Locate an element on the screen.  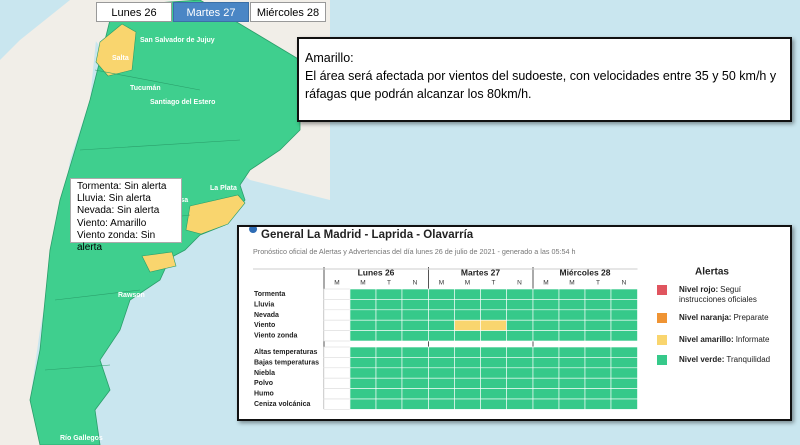
tooltip-line: Lluvia: Sin alerta is located at coordinates (114, 199).